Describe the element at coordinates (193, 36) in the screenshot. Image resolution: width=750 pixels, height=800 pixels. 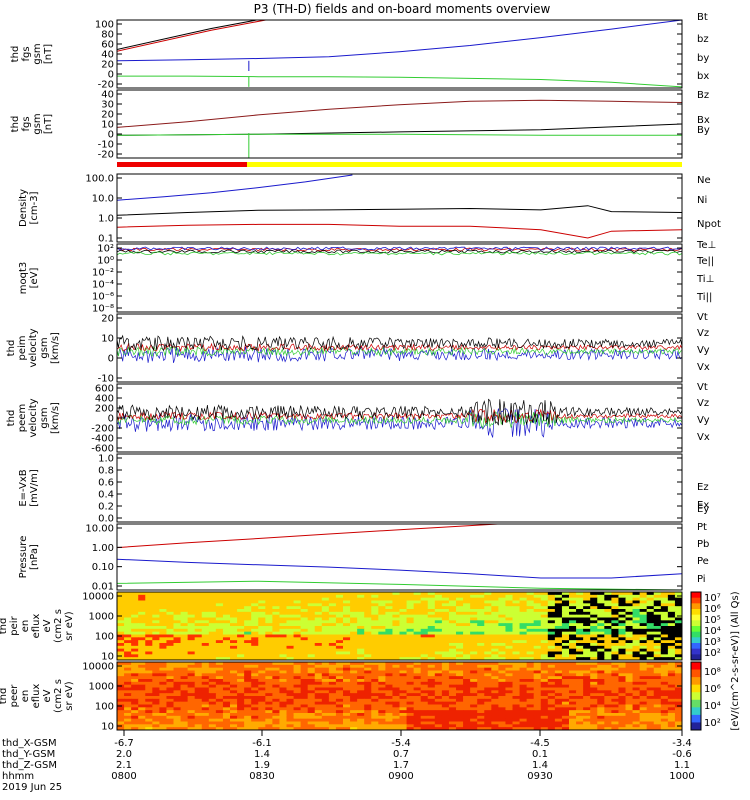
I see `series-line-bz` at that location.